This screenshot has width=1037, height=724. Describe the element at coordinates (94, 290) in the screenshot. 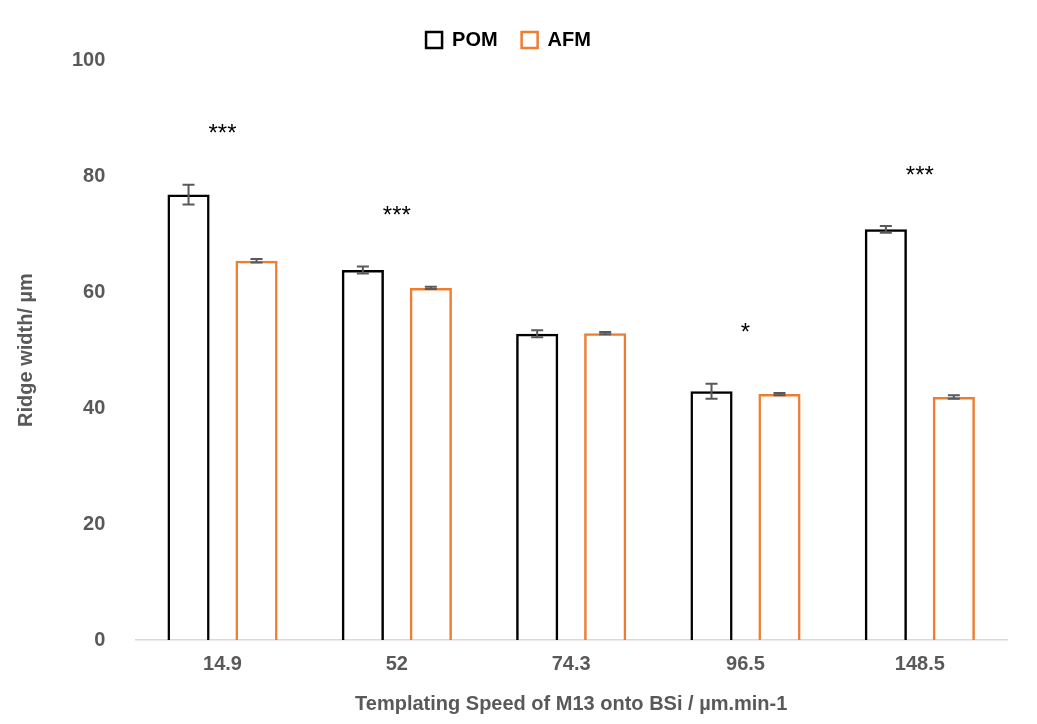

I see `y-tick-label: 60` at that location.